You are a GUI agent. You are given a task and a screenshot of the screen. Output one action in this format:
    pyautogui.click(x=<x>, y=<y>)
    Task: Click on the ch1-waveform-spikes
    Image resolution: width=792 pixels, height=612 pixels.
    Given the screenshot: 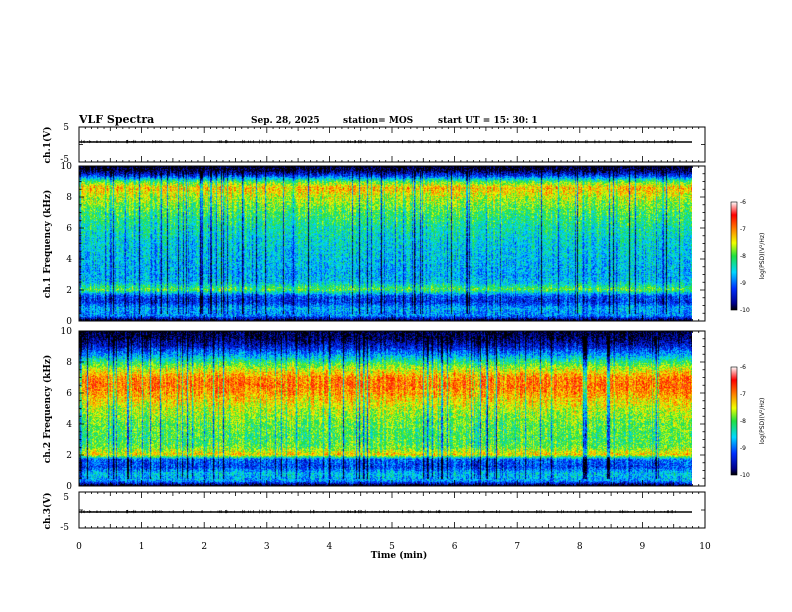 What is the action you would take?
    pyautogui.click(x=377, y=141)
    